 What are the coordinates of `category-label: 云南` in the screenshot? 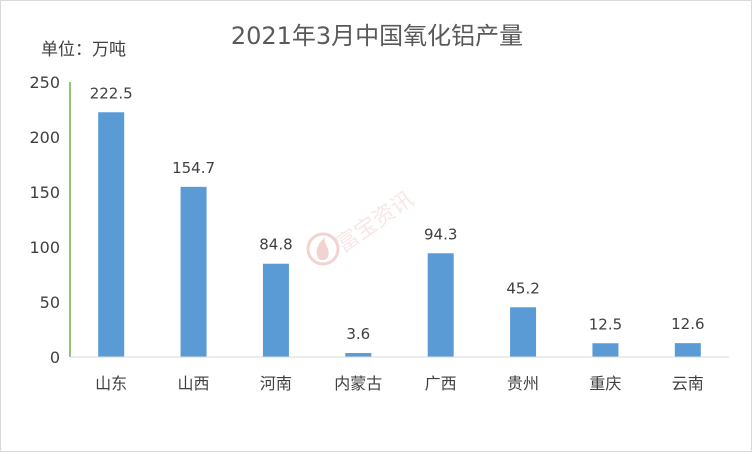 It's located at (688, 383).